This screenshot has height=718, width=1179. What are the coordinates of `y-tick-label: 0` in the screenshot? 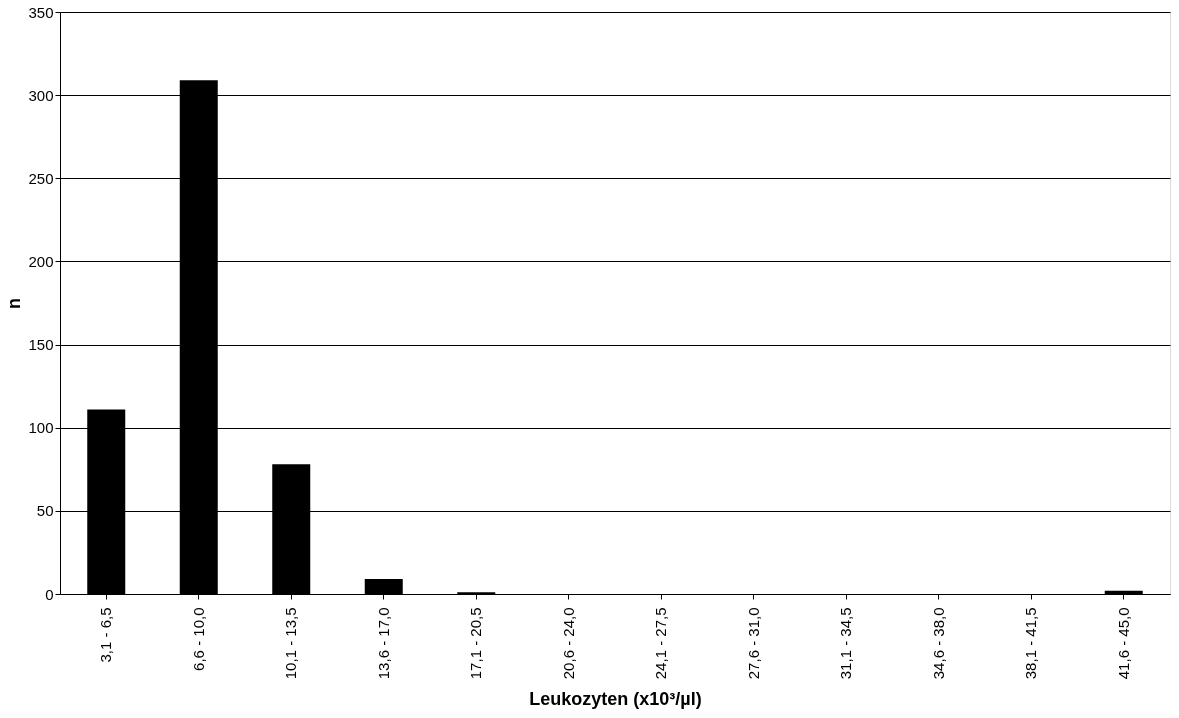 It's located at (49, 594).